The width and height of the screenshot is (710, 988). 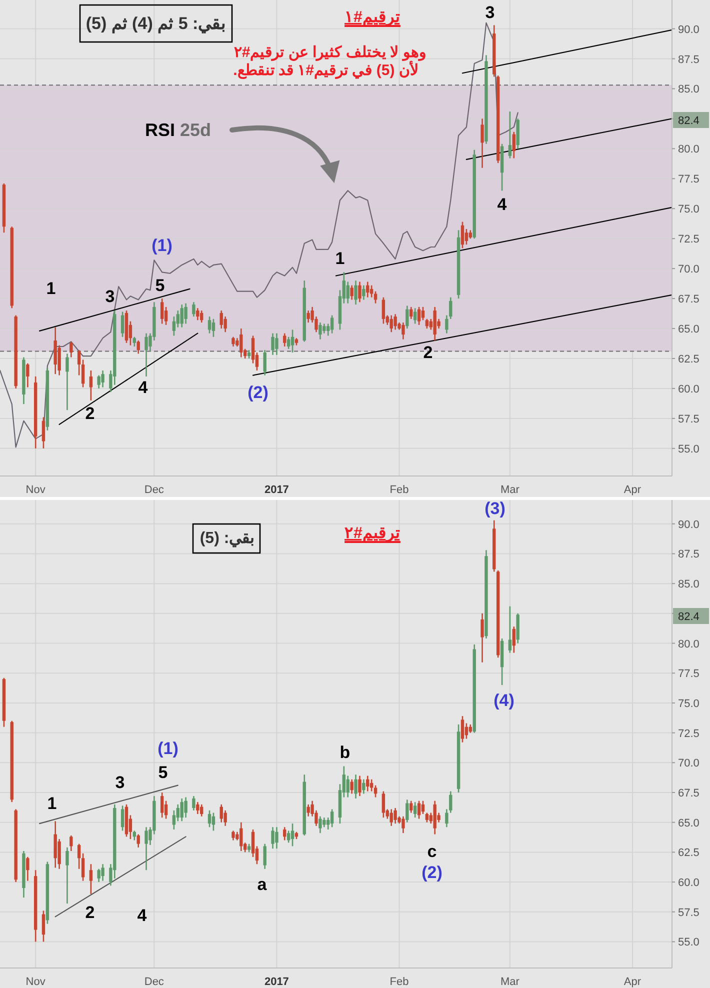 What do you see at coordinates (399, 490) in the screenshot?
I see `x-tick-label: Feb` at bounding box center [399, 490].